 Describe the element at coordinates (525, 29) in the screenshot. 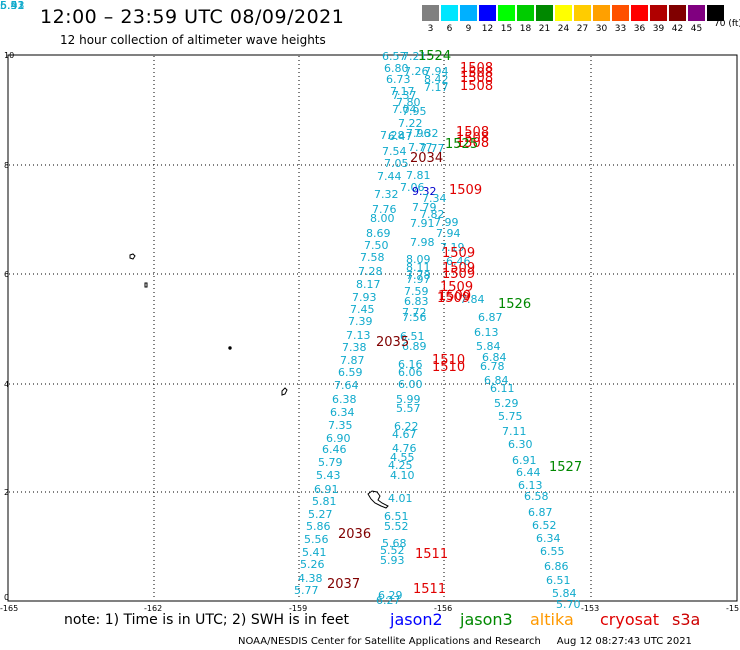

I see `legend-swatch-label: 18` at that location.